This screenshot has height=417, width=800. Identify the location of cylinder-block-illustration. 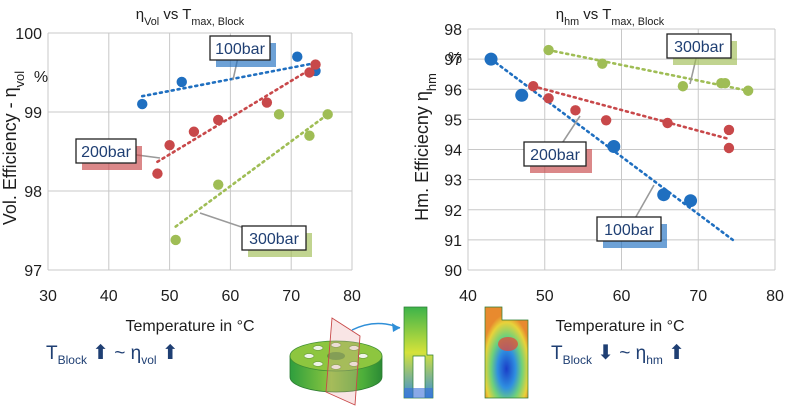
(345, 361).